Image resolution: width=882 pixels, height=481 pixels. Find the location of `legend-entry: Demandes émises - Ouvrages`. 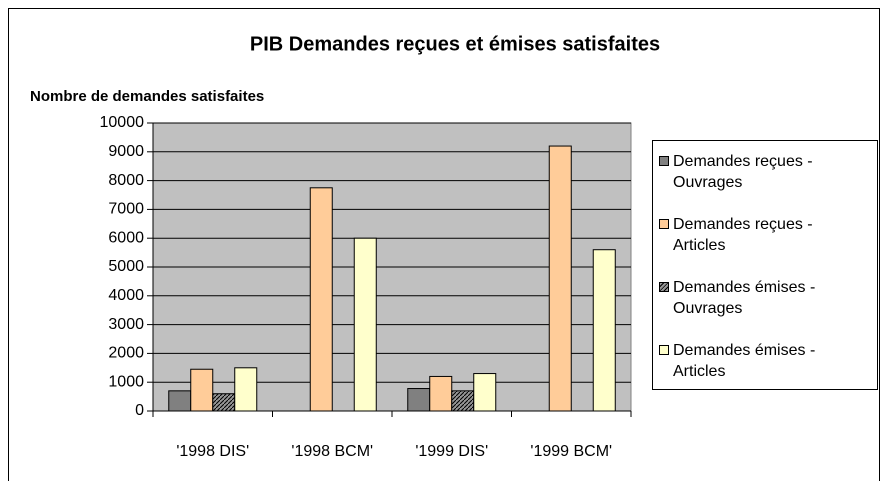

legend-entry: Demandes émises - Ouvrages is located at coordinates (759, 298).